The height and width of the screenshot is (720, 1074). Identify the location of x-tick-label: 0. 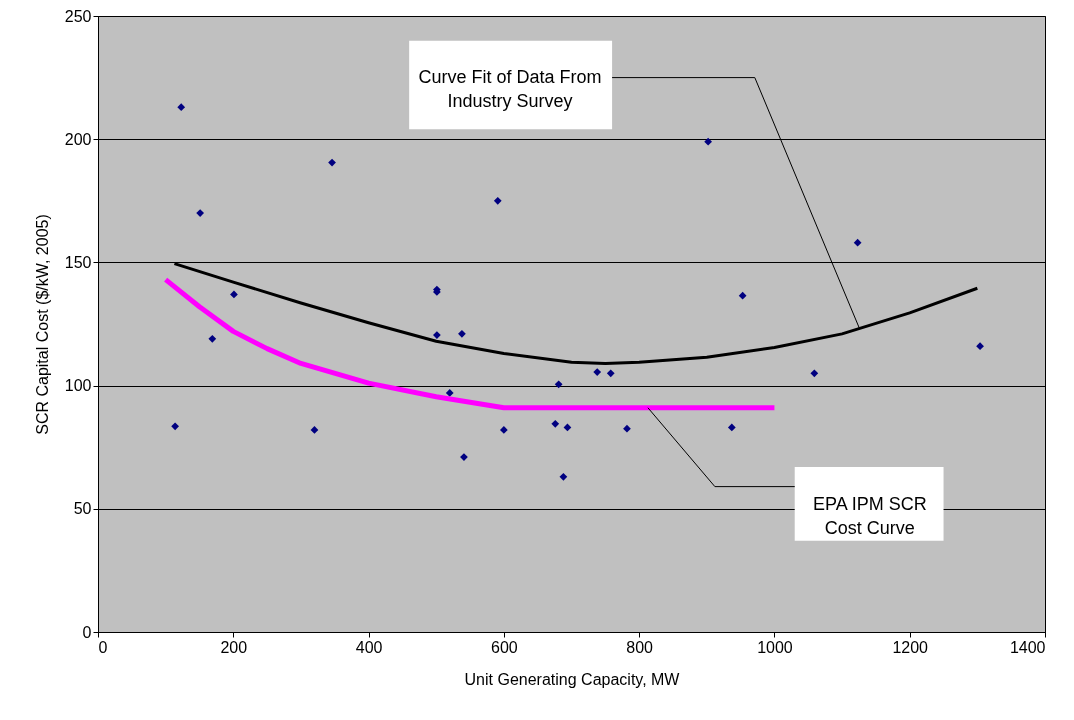
(103, 647).